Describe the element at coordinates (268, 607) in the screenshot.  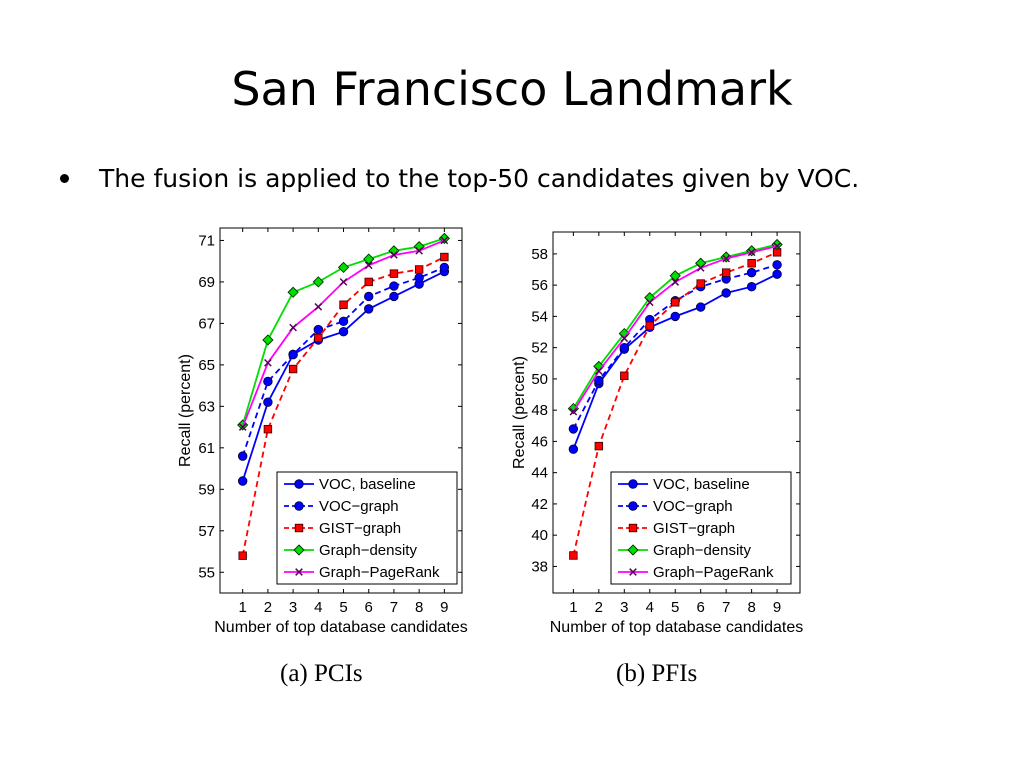
I see `x-tick-label: 2` at that location.